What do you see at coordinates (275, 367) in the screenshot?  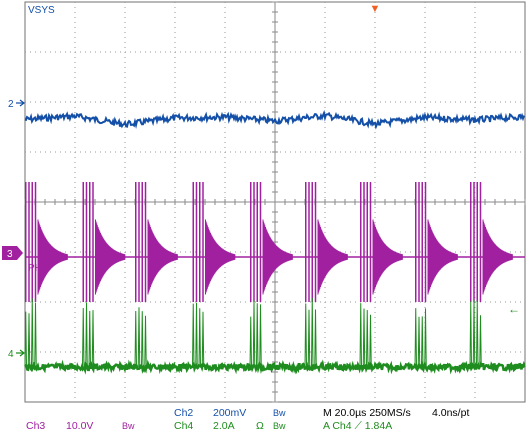 I see `il-trace` at bounding box center [275, 367].